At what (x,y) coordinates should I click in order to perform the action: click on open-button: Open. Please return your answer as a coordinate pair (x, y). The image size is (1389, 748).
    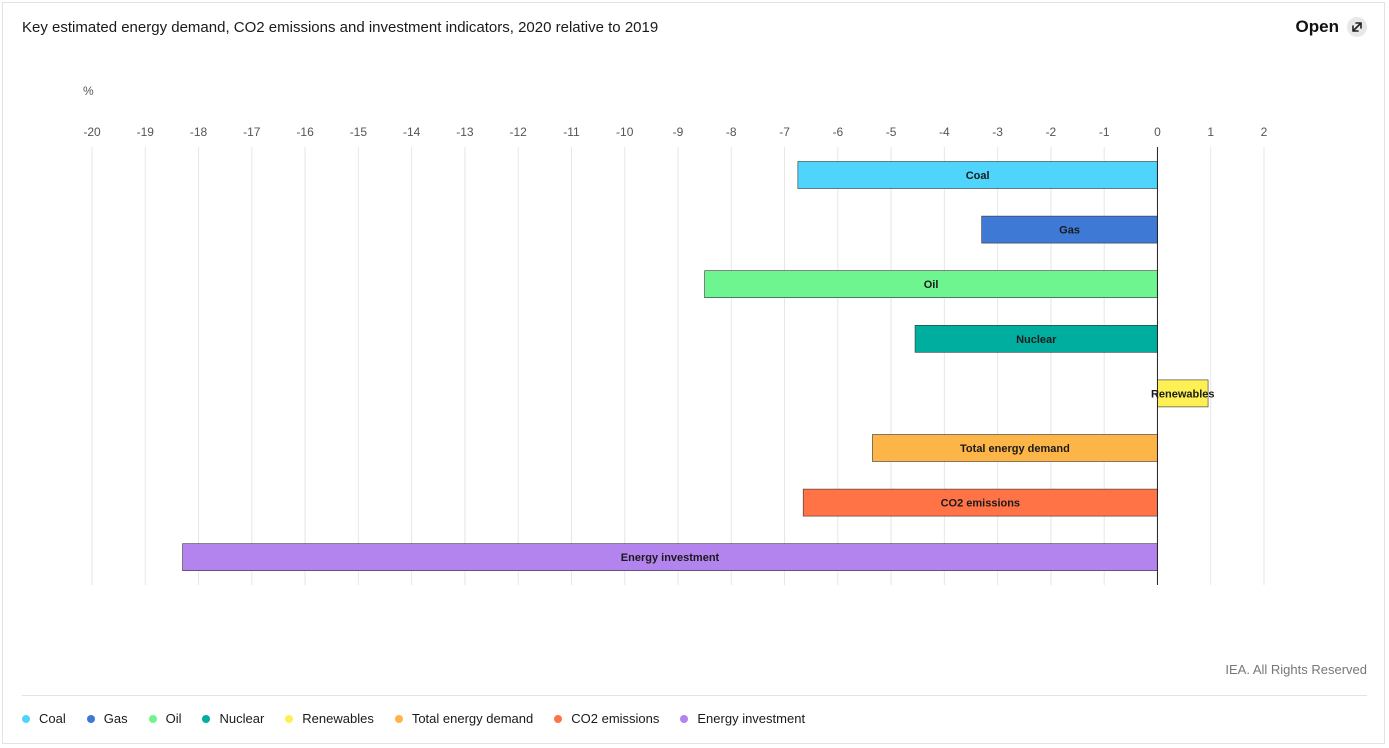
    Looking at the image, I should click on (1331, 27).